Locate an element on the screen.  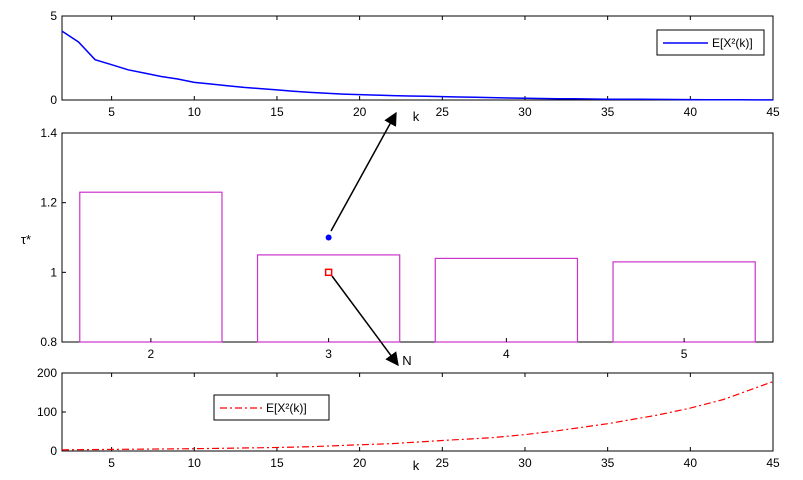
top-series-line is located at coordinates (417, 65).